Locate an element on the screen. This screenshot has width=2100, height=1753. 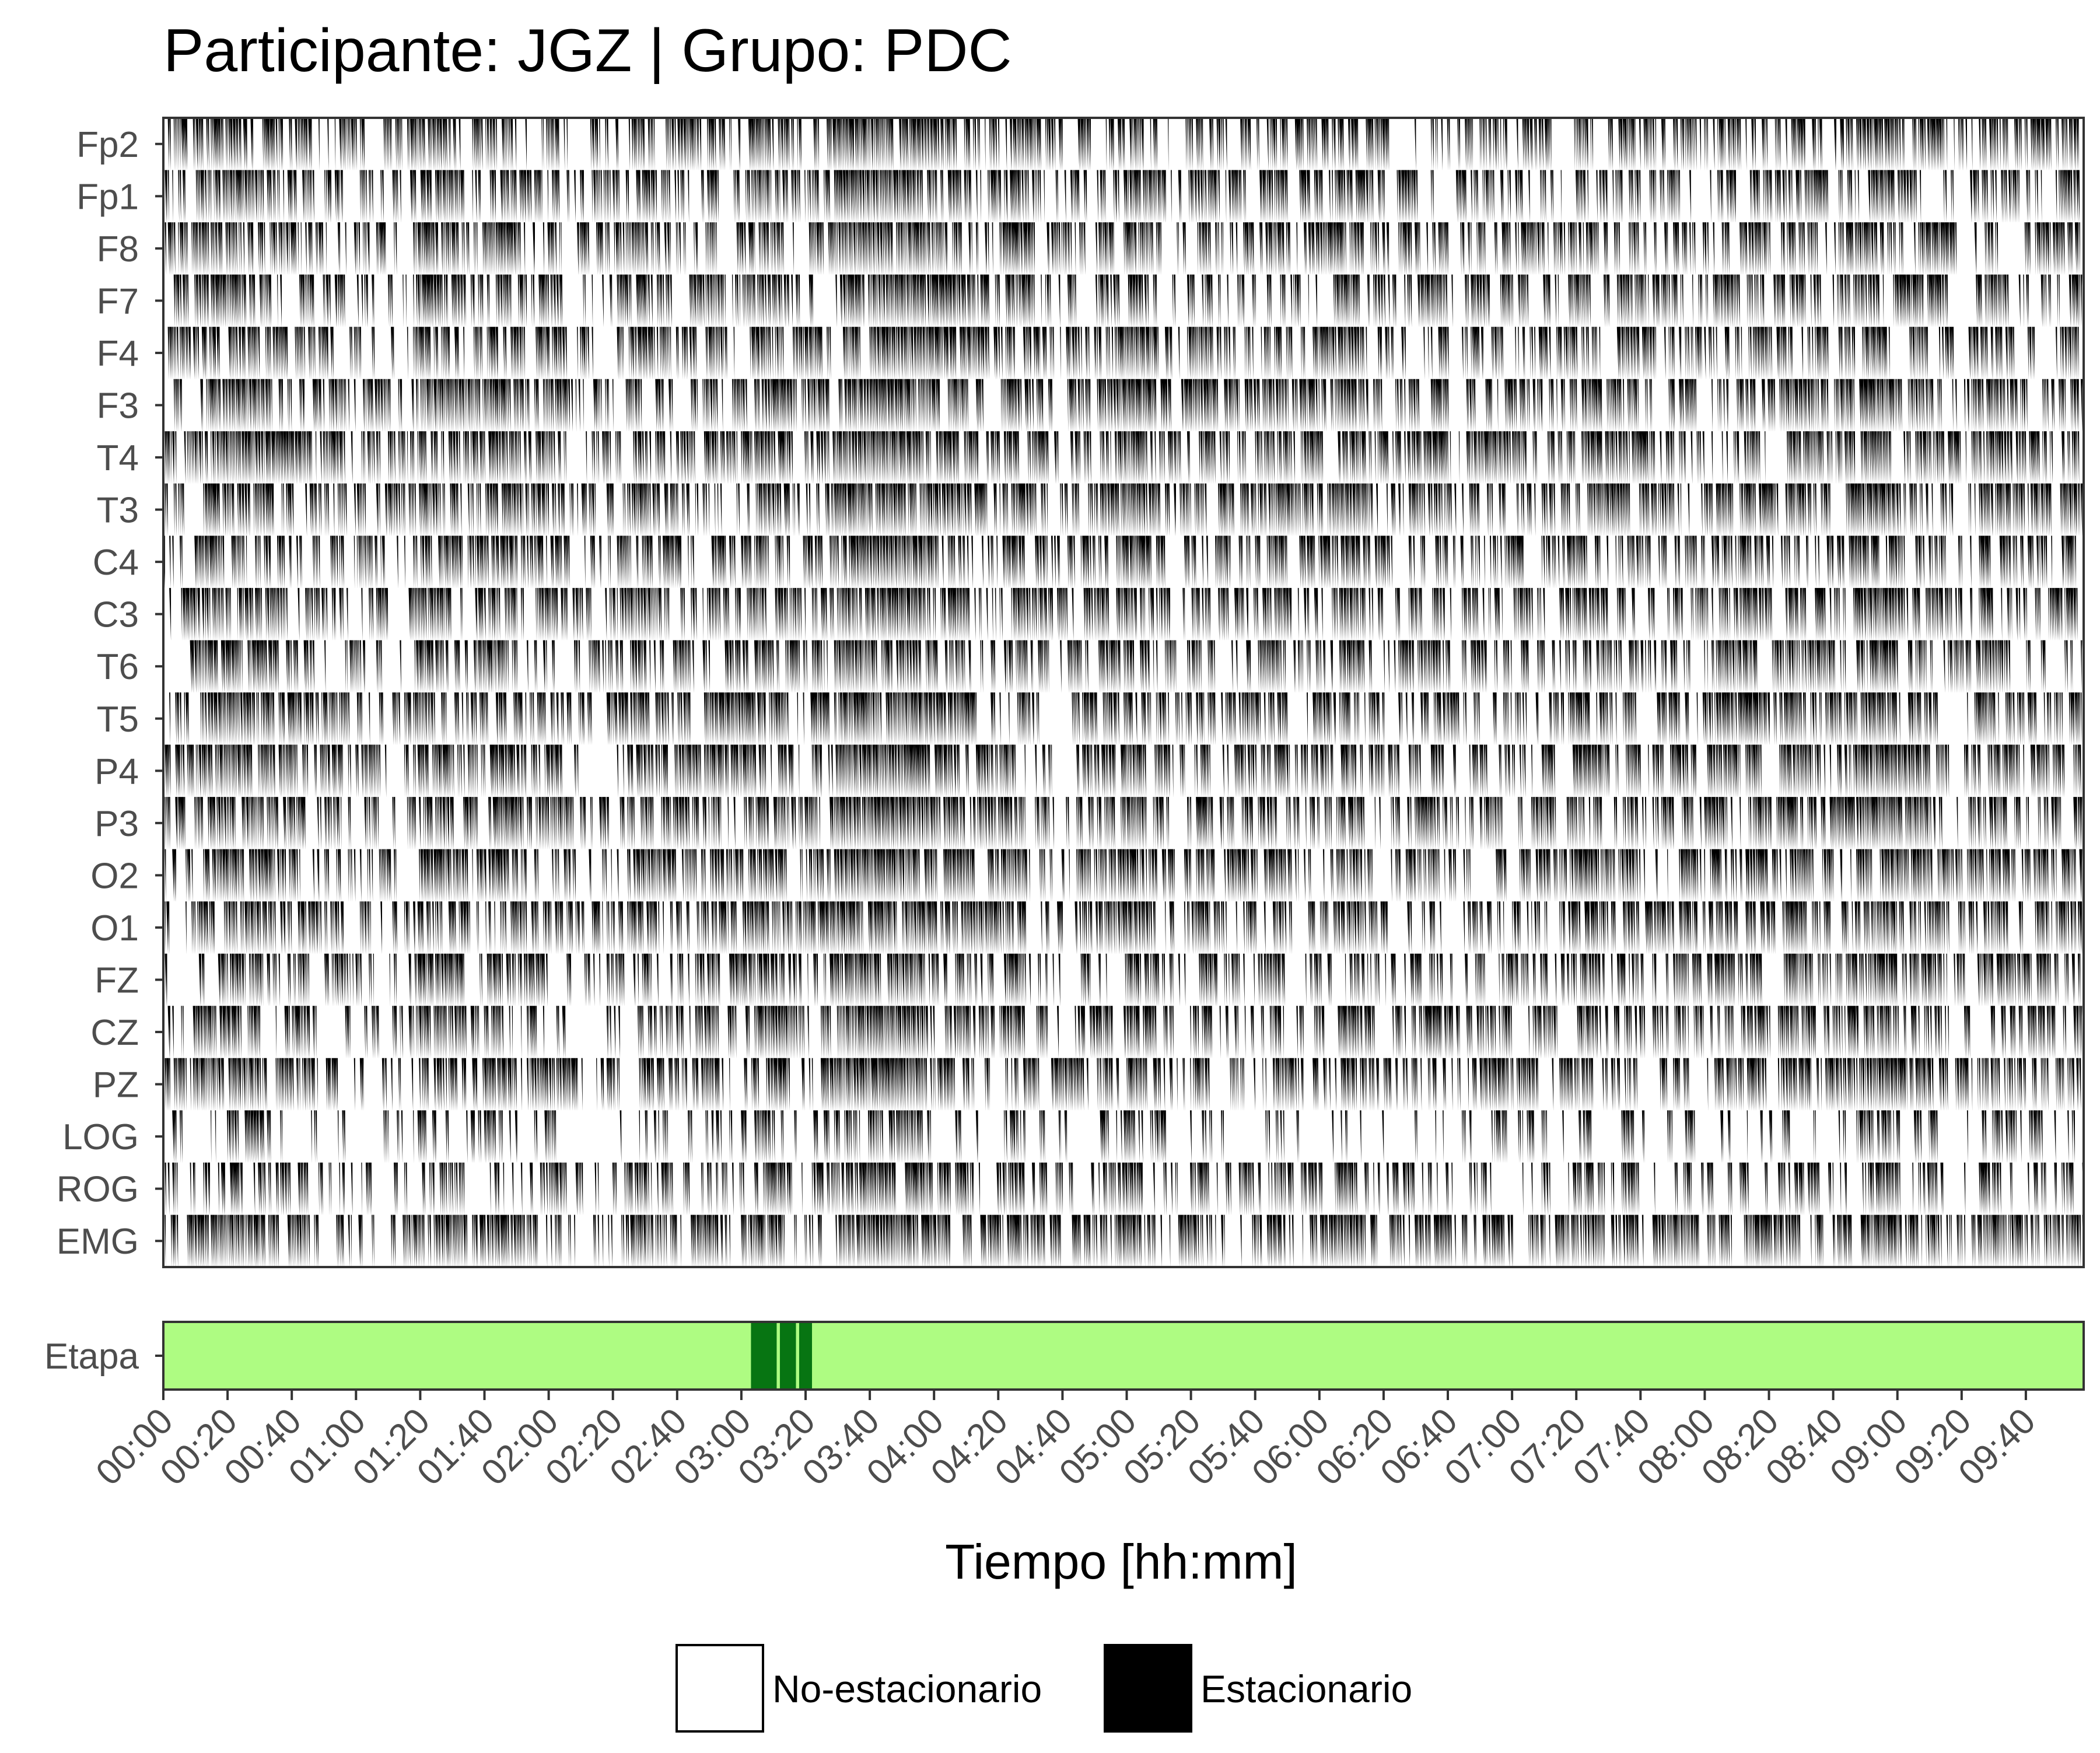
heatmap-row-f8 is located at coordinates (1122, 248).